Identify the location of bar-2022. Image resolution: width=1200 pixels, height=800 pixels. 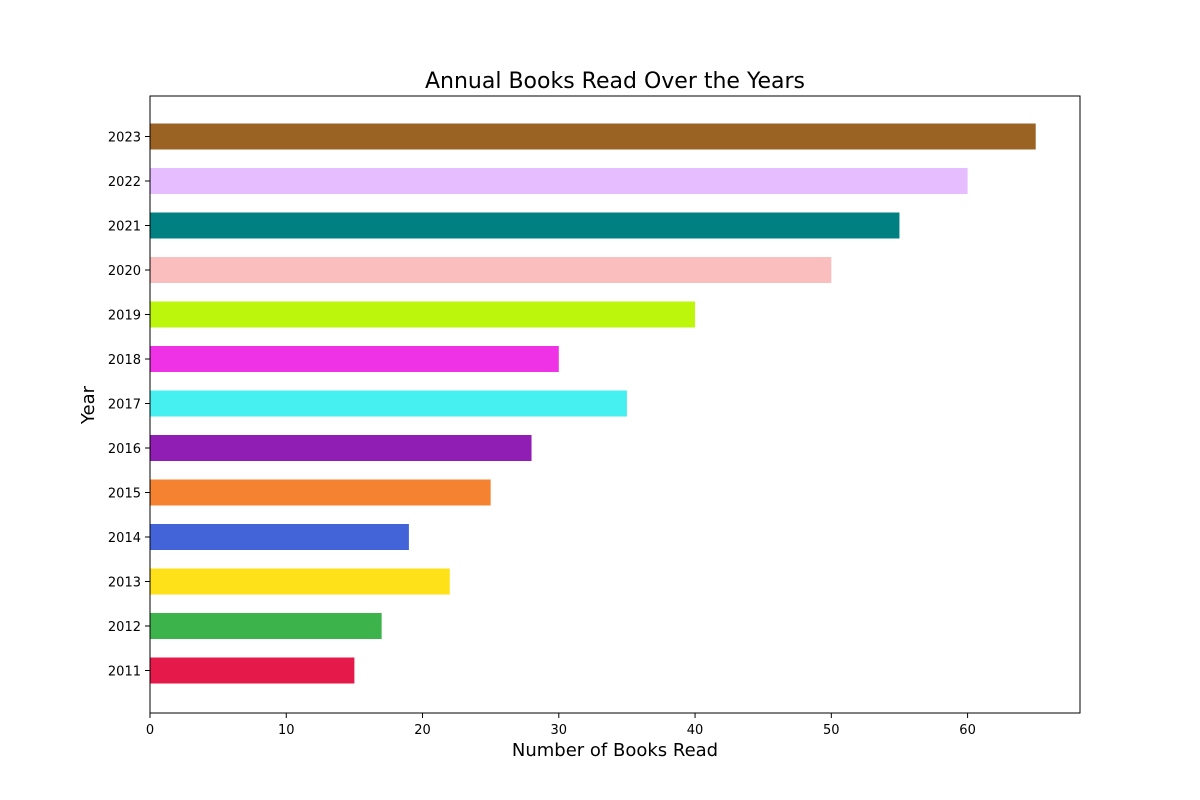
(559, 181).